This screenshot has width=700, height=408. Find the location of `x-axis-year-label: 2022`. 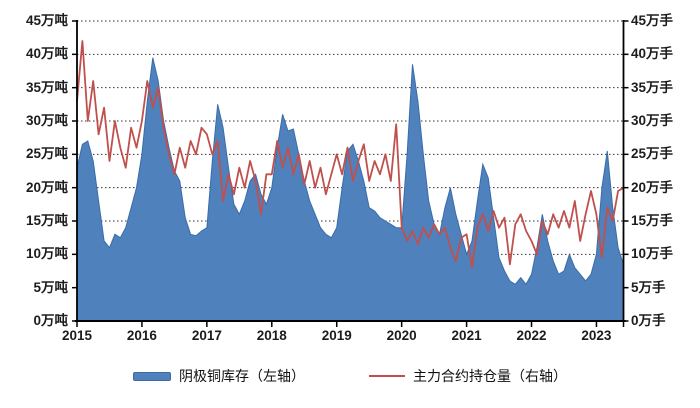

x-axis-year-label: 2022 is located at coordinates (531, 335).